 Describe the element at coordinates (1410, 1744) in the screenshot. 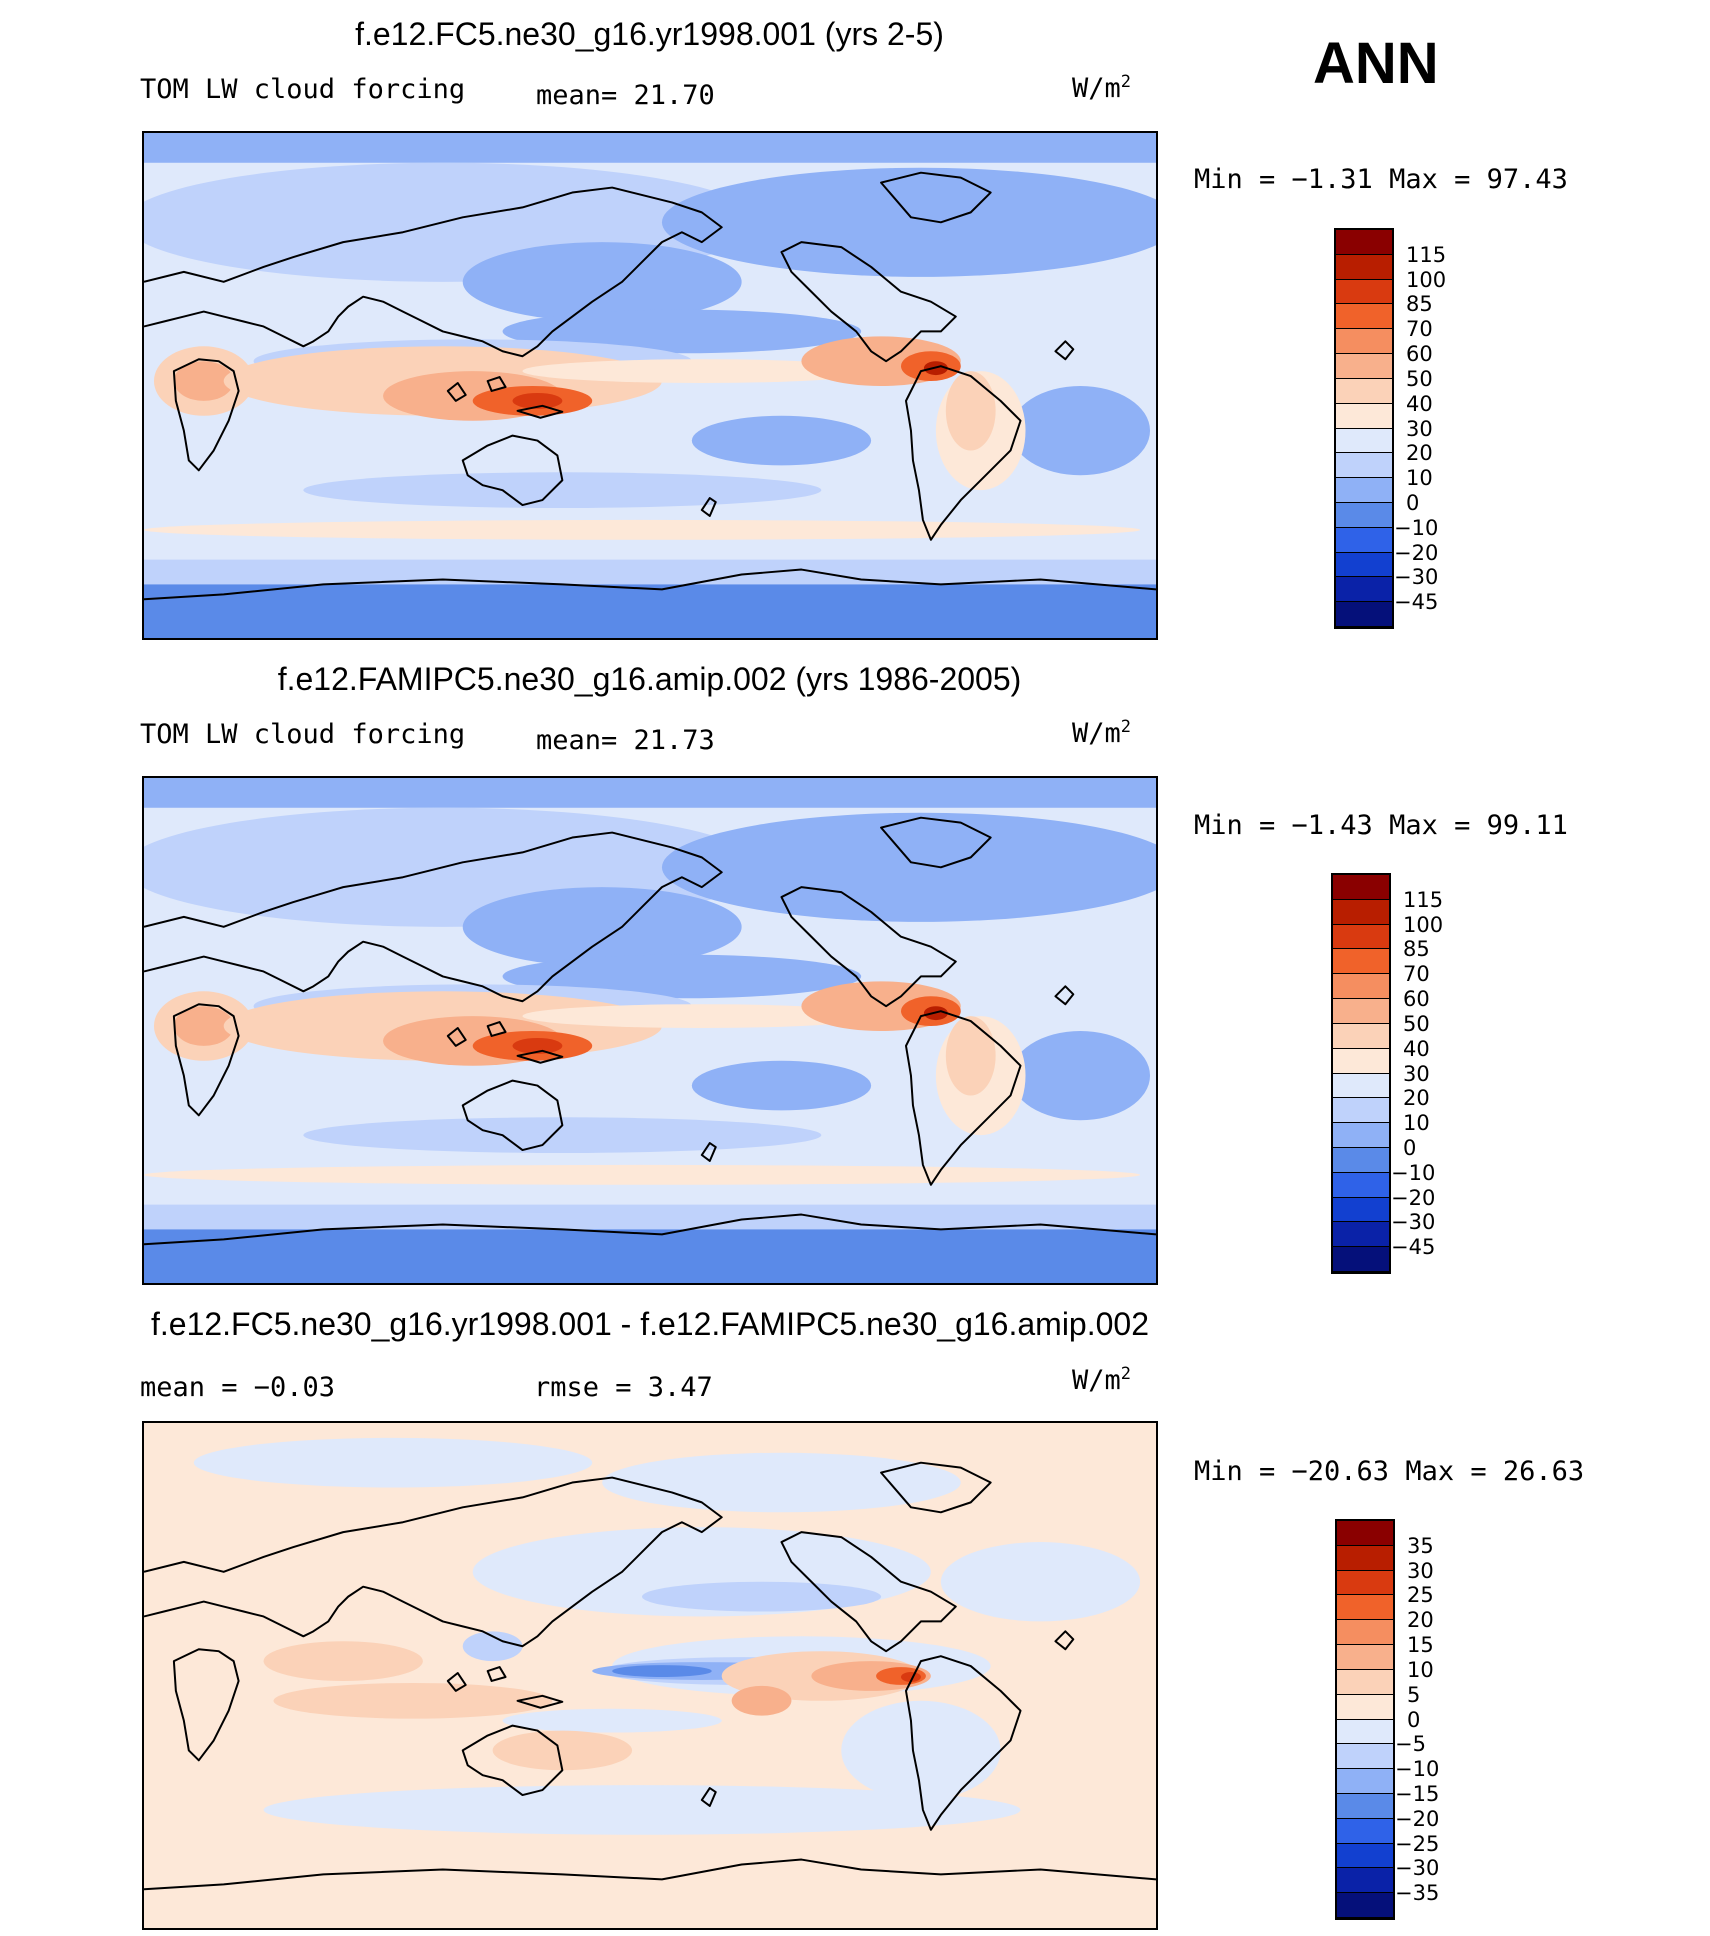

I see `colorbar-label: −5` at that location.